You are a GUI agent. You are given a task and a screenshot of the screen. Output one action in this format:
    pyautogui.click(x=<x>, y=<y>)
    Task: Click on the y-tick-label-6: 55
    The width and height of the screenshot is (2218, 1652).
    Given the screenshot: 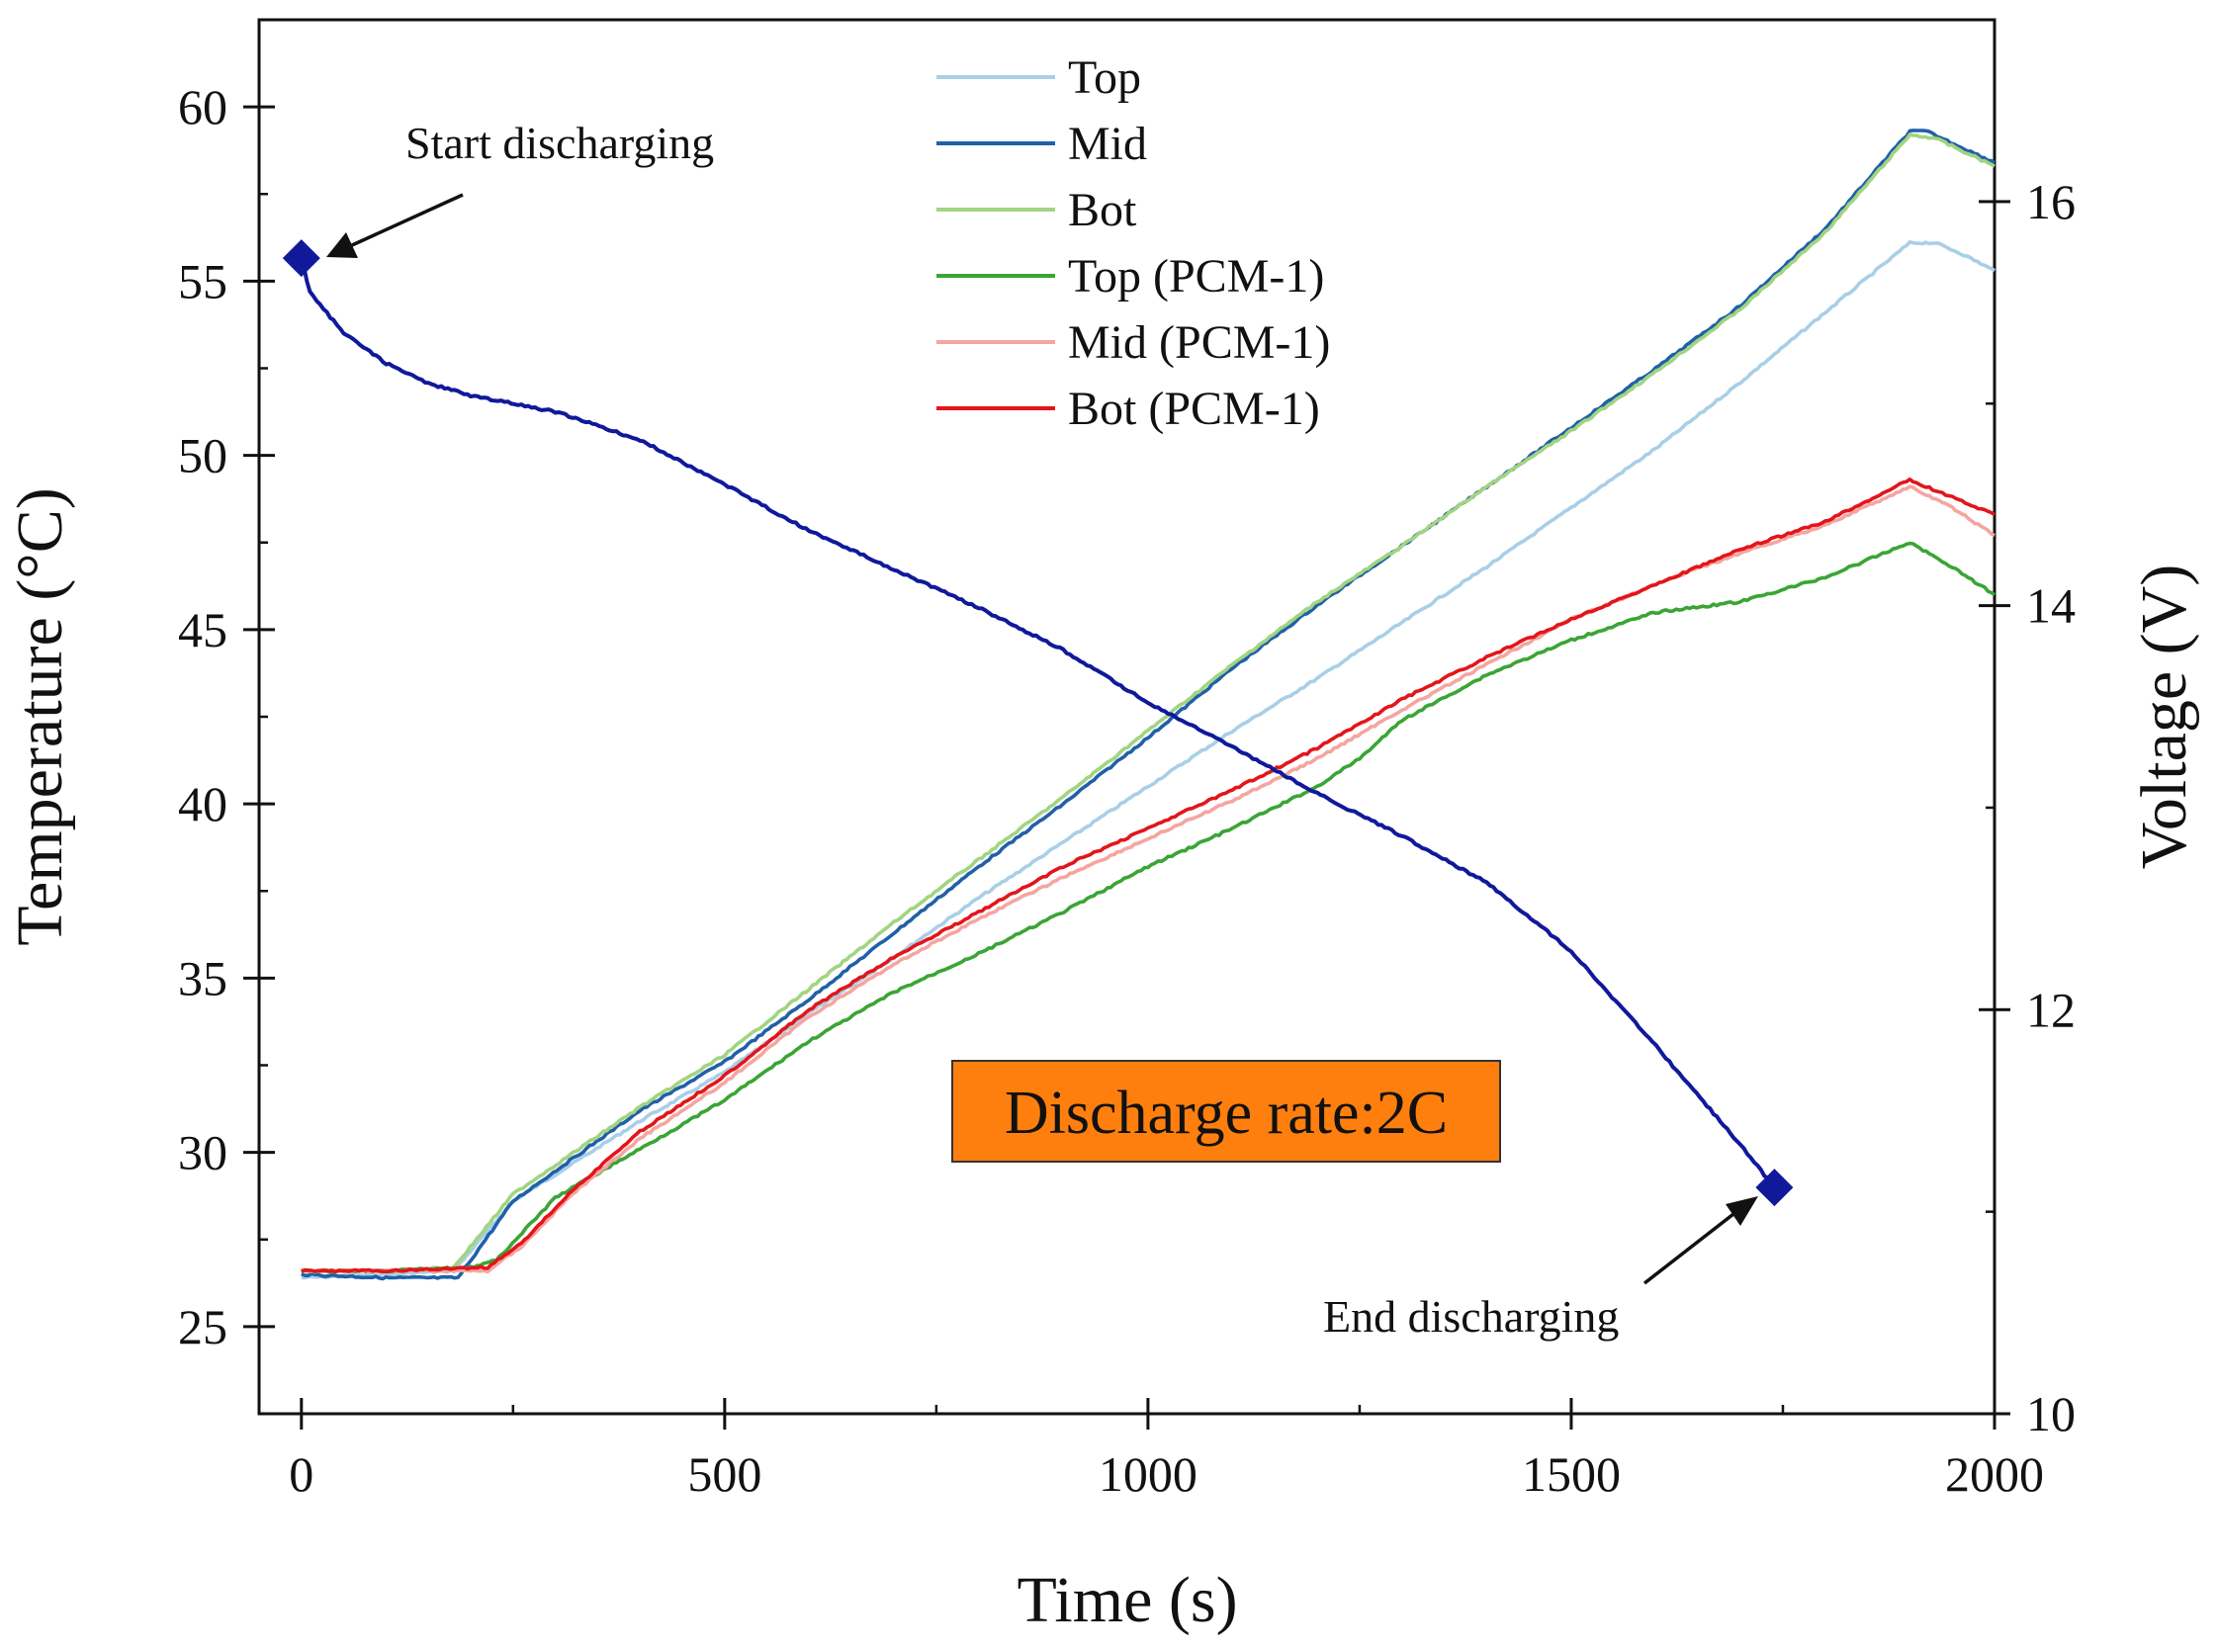 What is the action you would take?
    pyautogui.click(x=202, y=281)
    